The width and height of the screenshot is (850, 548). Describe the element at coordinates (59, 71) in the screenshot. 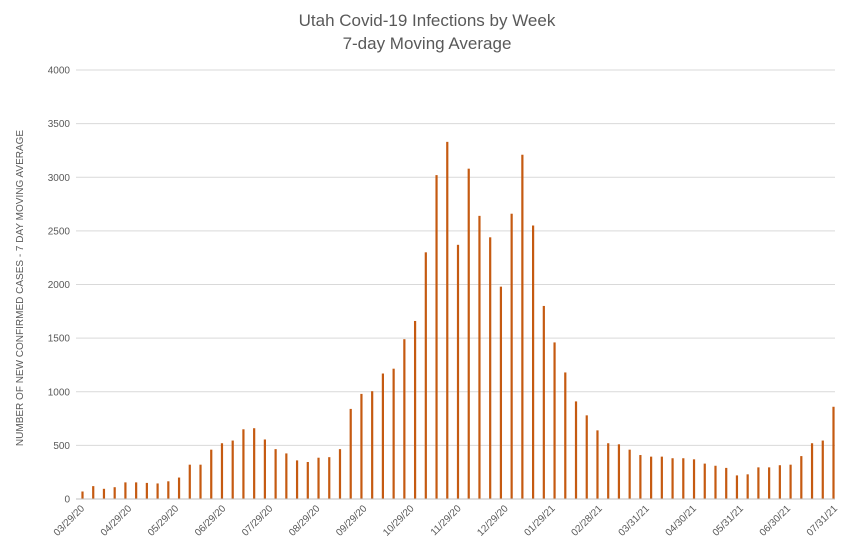

I see `y-tick-label: 4000` at that location.